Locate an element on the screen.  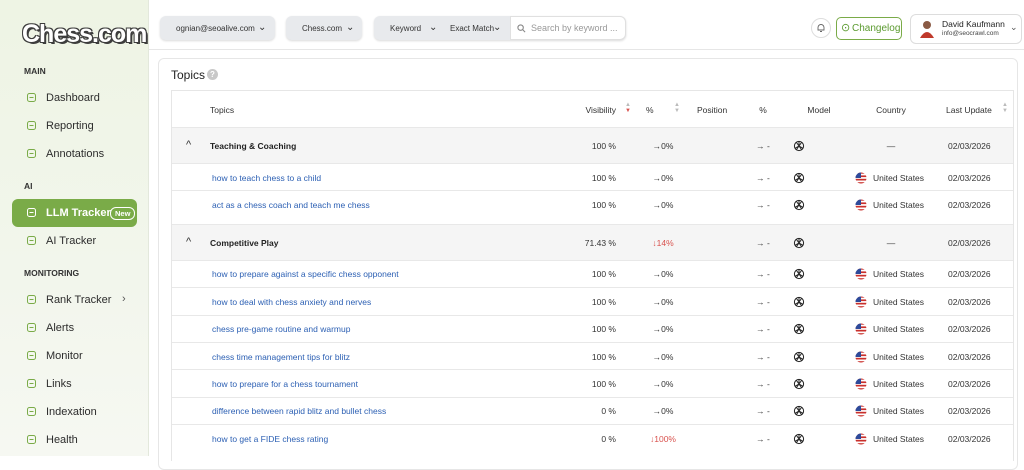
project-select: Chess.com ⌄ is located at coordinates (324, 28).